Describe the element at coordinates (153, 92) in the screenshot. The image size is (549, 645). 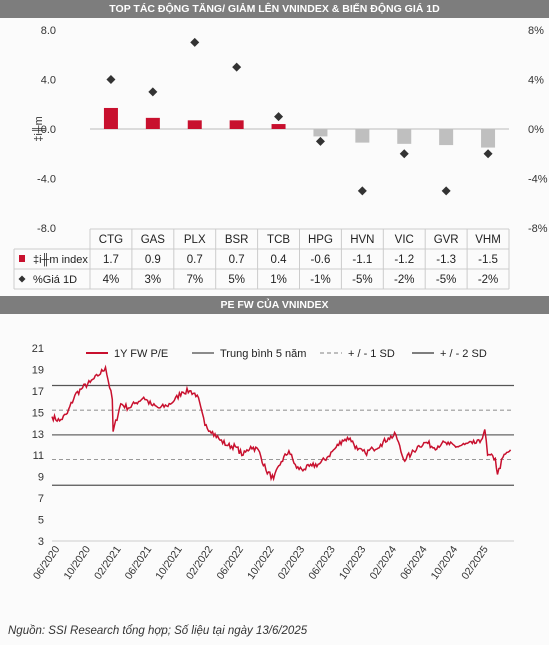
I see `diamond-marker-gas` at that location.